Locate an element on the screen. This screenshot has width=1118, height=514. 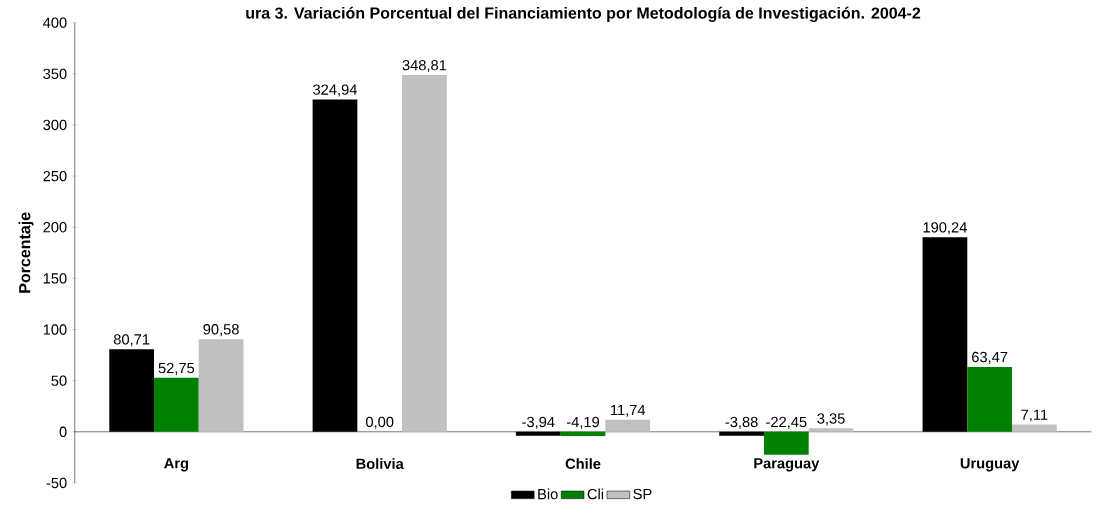
data-label: 52,75 is located at coordinates (176, 369).